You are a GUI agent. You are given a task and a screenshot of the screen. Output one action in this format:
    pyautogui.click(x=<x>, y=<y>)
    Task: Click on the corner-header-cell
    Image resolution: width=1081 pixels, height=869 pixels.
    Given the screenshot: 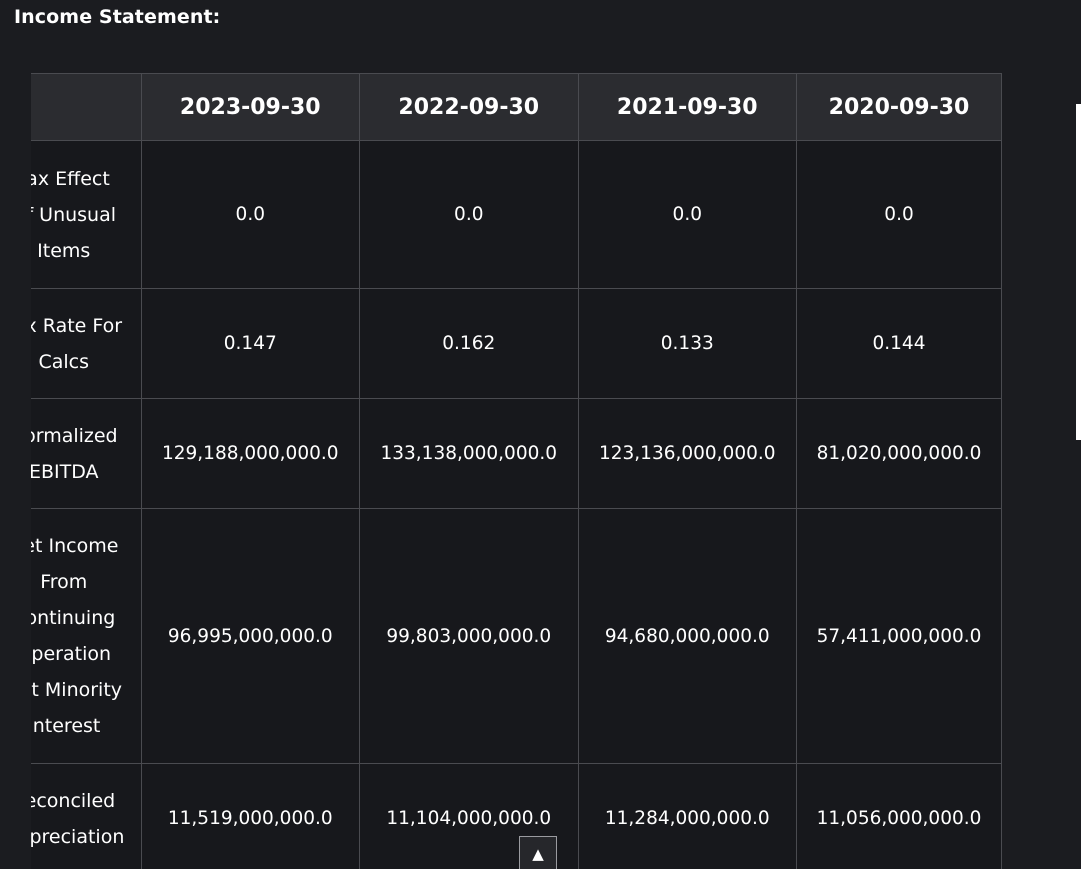 What is the action you would take?
    pyautogui.click(x=86, y=107)
    